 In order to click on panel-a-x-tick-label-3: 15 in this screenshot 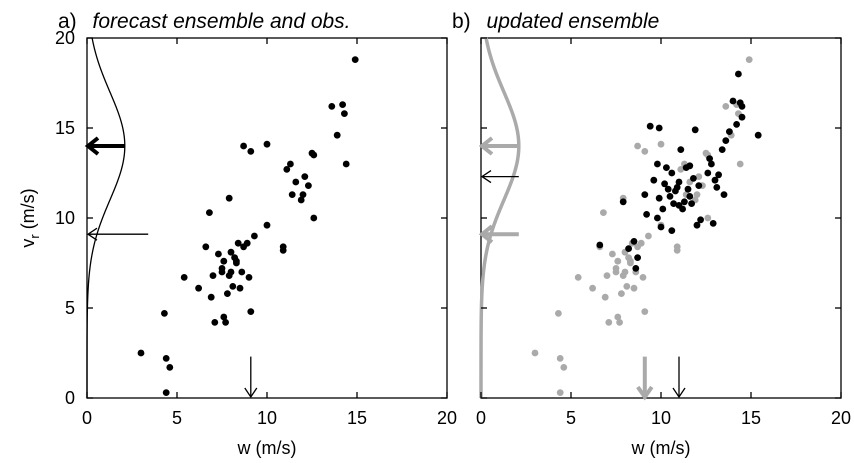, I will do `click(357, 418)`.